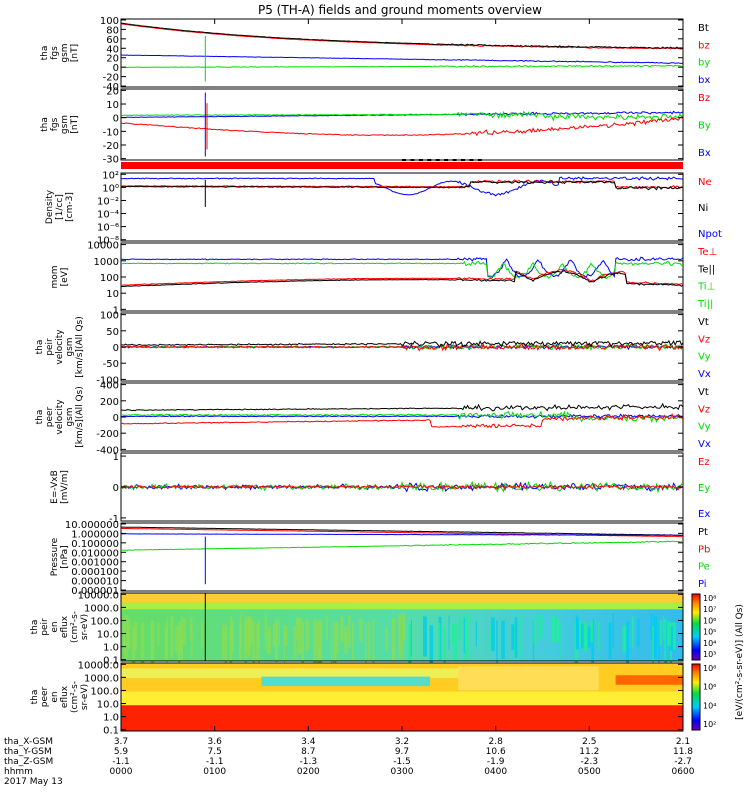  What do you see at coordinates (704, 488) in the screenshot?
I see `legend-entry: Ey` at bounding box center [704, 488].